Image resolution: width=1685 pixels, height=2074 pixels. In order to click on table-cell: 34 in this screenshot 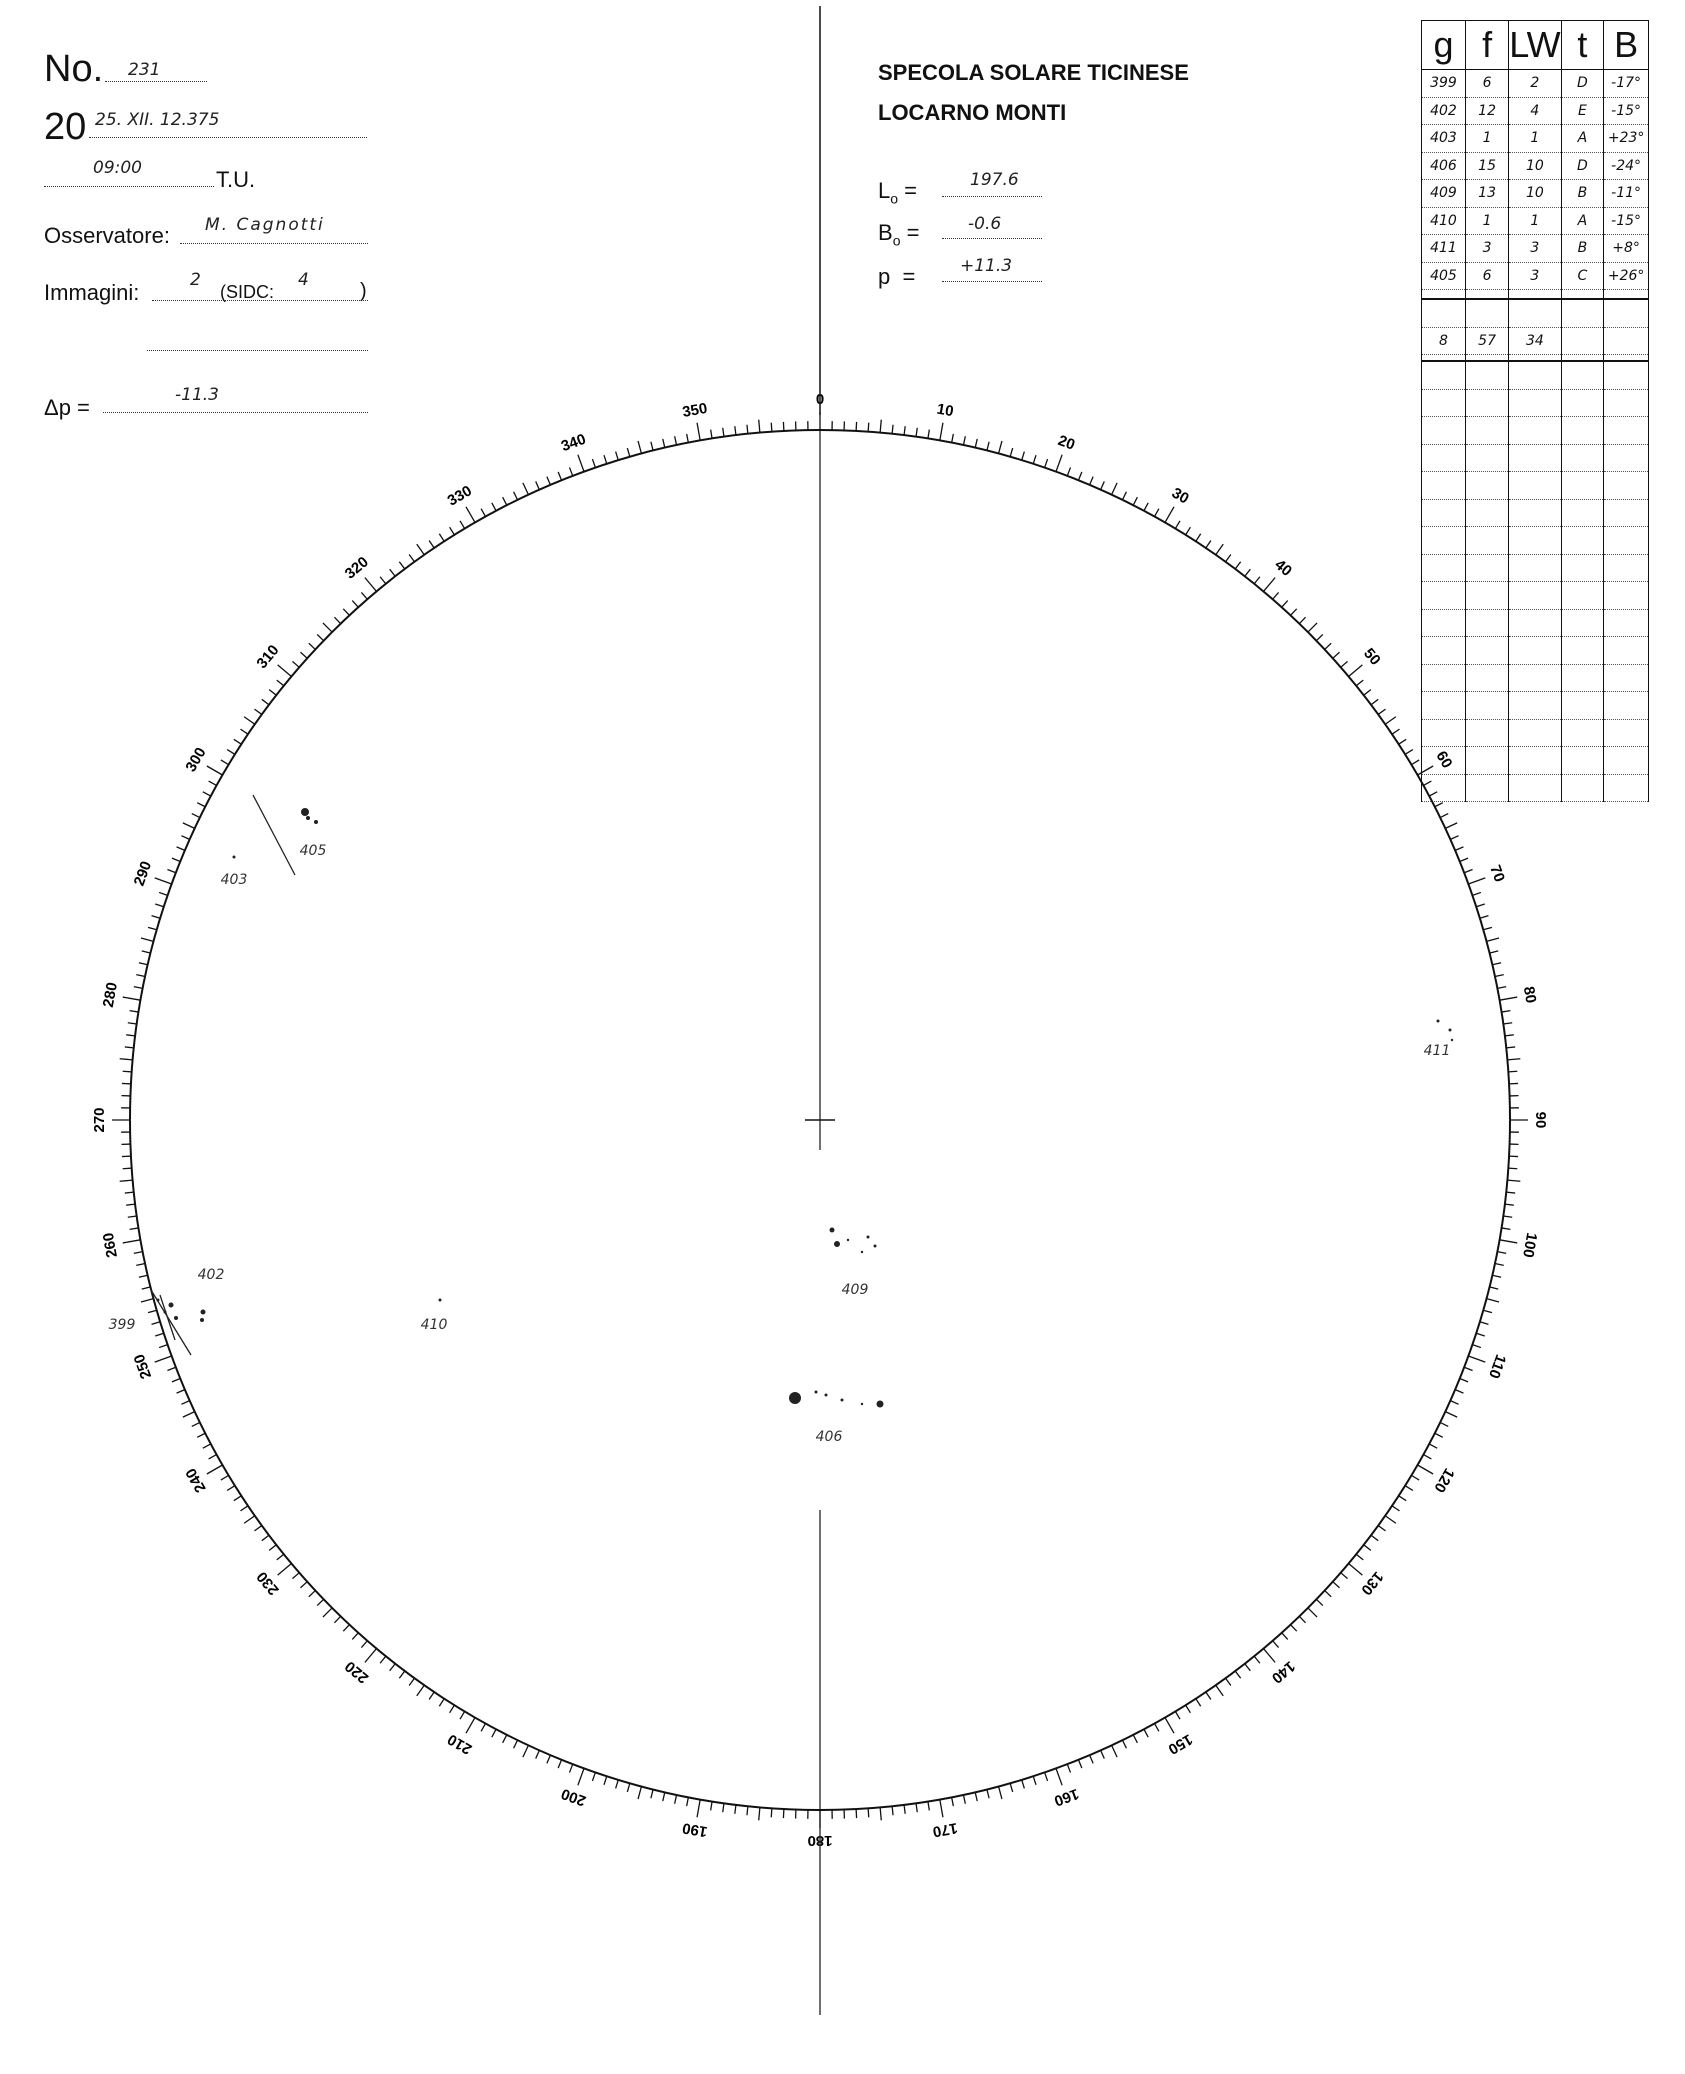, I will do `click(1535, 341)`.